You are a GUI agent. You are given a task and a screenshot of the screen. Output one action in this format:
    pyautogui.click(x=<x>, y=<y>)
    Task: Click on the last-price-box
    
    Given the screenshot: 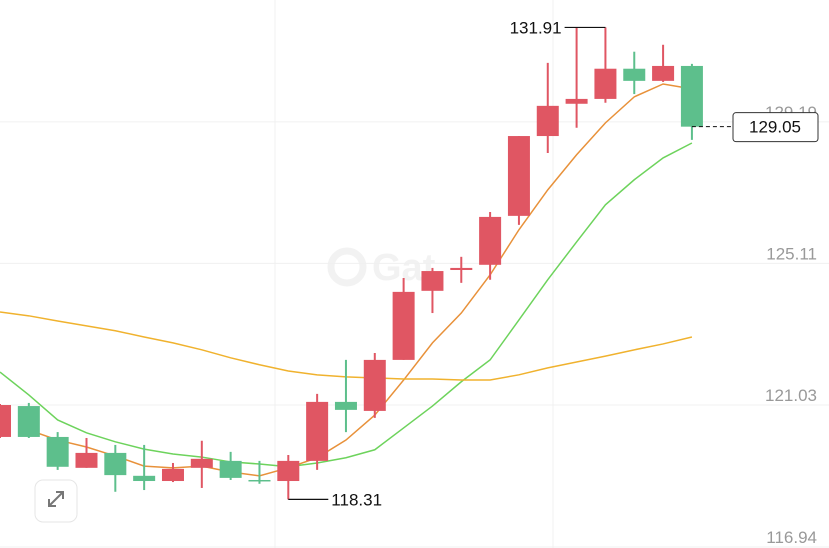 What is the action you would take?
    pyautogui.click(x=775, y=127)
    